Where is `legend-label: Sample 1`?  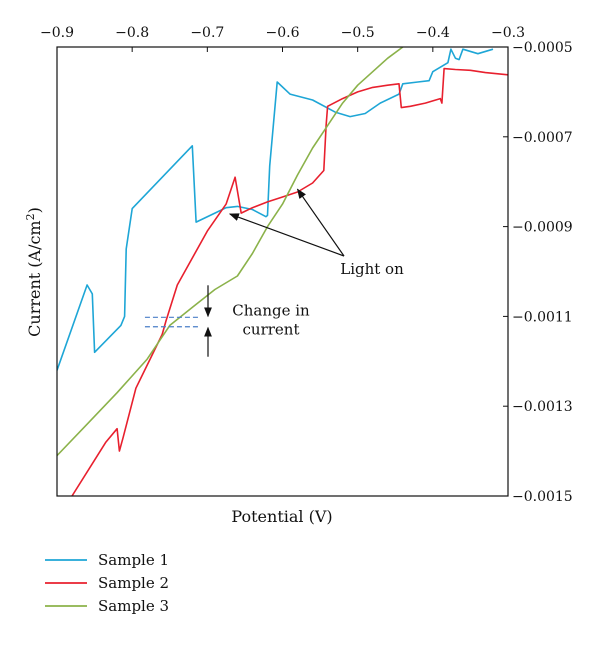
legend-label: Sample 1 is located at coordinates (133, 560).